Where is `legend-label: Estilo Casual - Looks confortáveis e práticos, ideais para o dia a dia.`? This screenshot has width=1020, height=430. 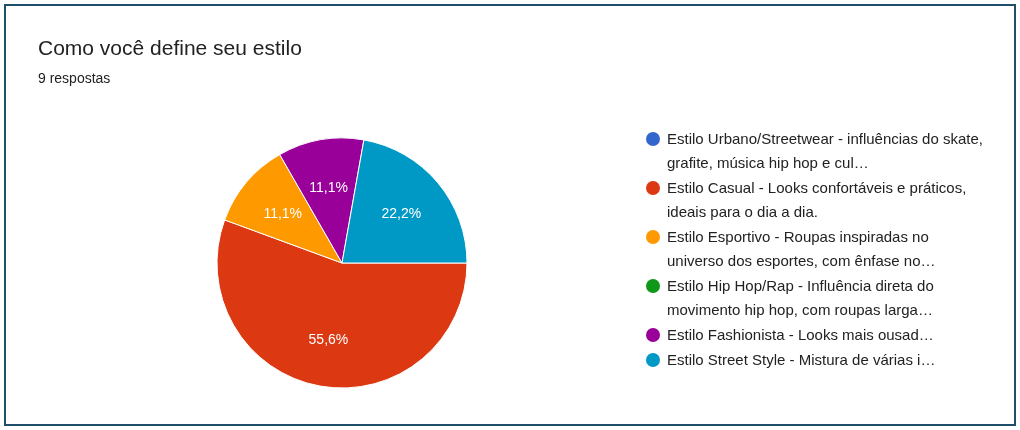 legend-label: Estilo Casual - Looks confortáveis e práticos, ideais para o dia a dia. is located at coordinates (817, 200).